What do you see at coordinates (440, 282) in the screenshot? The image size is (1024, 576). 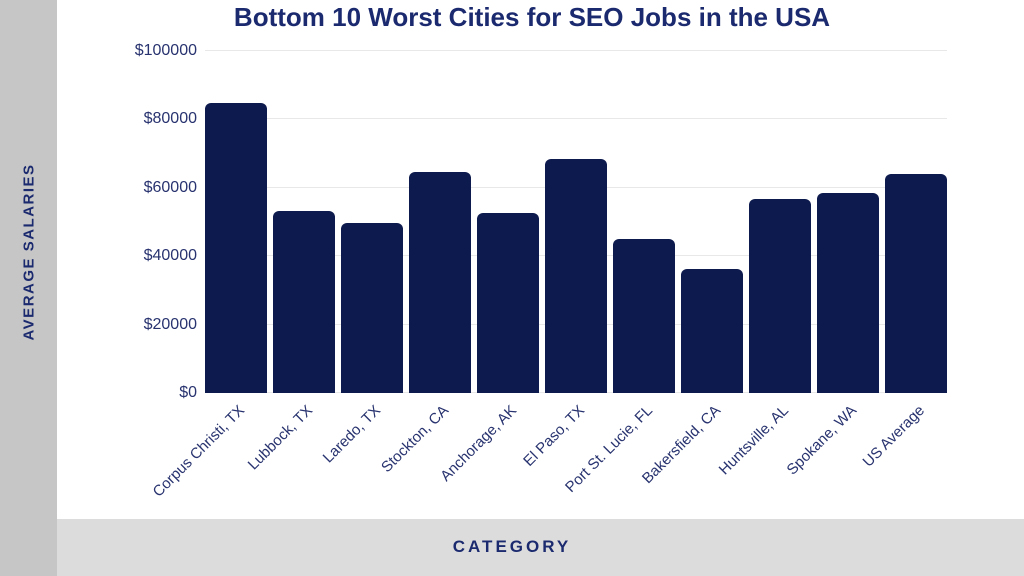 I see `bar-stockton-ca` at bounding box center [440, 282].